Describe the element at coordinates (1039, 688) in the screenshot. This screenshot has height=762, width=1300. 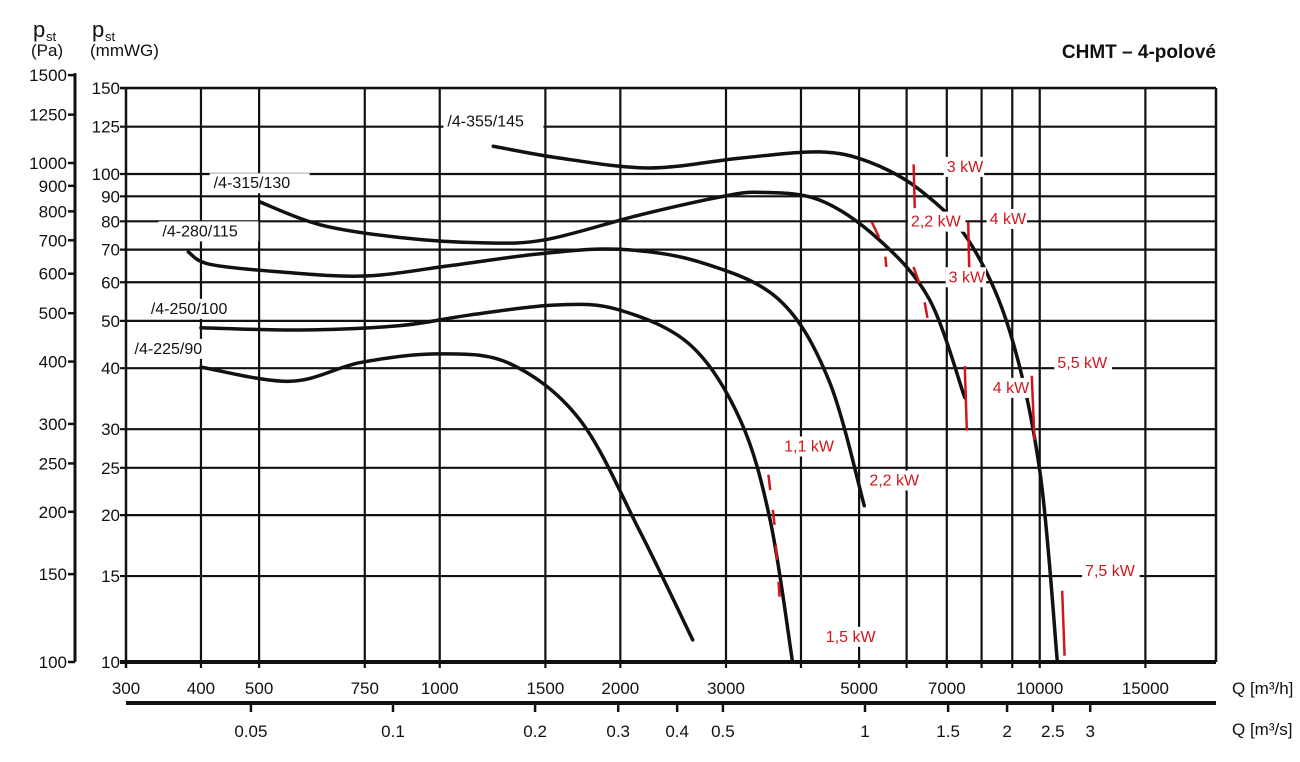
I see `x-tick-label-m3h: 10000` at that location.